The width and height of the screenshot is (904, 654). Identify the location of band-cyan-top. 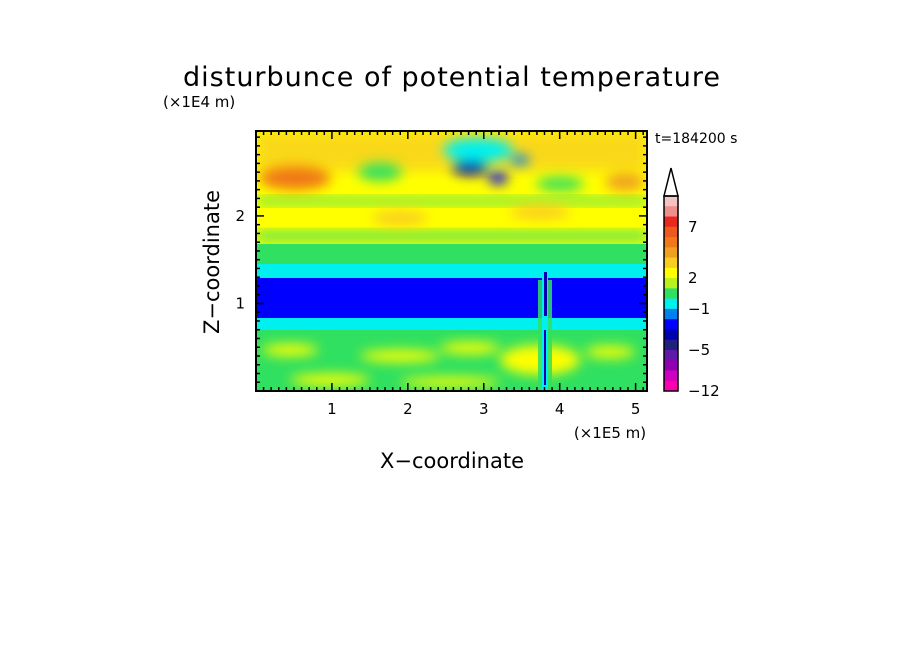
(451, 271).